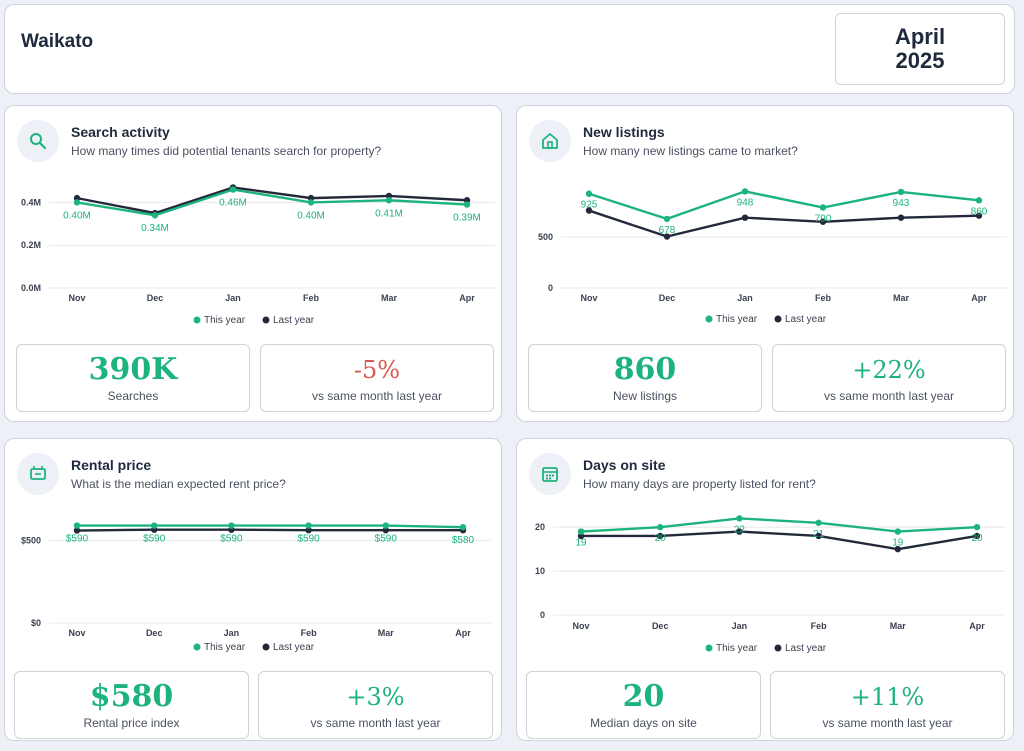  What do you see at coordinates (643, 723) in the screenshot?
I see `stat-label: Median days on site` at bounding box center [643, 723].